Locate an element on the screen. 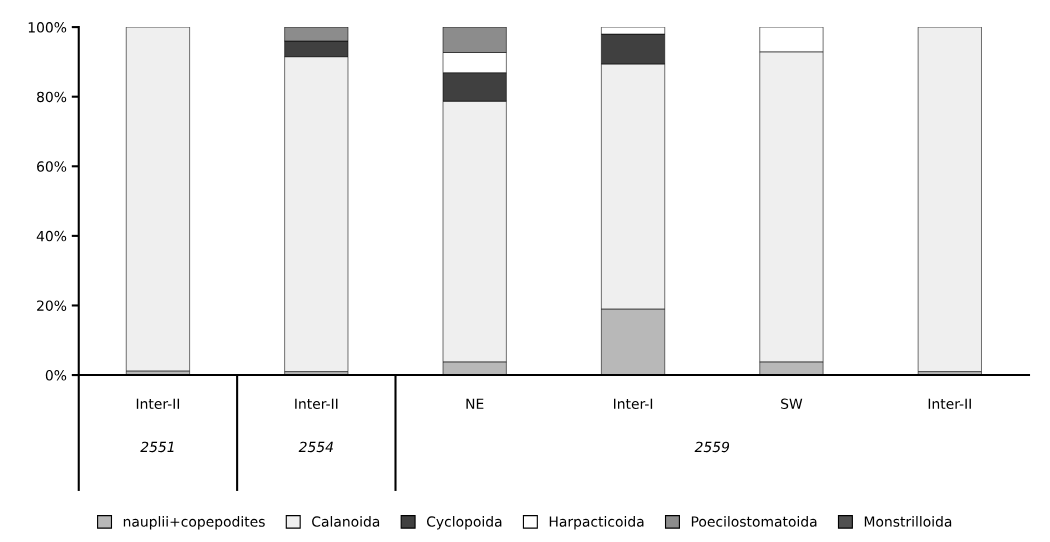  y-tick-label: 80% is located at coordinates (52, 97).